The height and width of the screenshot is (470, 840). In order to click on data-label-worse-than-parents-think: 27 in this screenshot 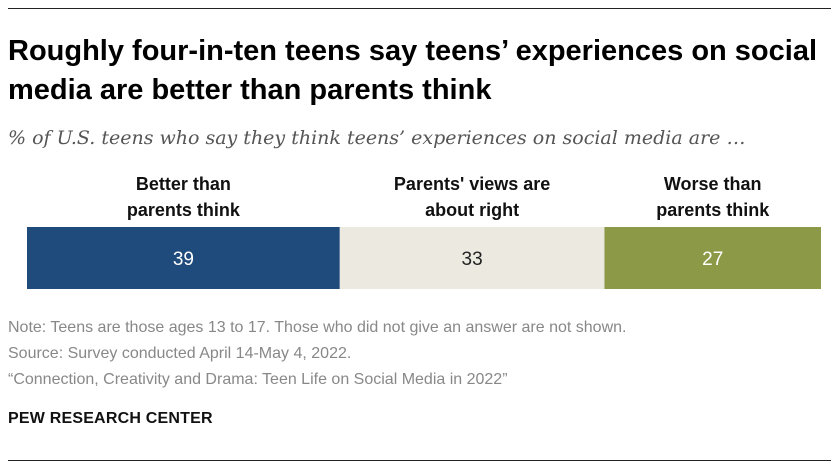, I will do `click(712, 259)`.